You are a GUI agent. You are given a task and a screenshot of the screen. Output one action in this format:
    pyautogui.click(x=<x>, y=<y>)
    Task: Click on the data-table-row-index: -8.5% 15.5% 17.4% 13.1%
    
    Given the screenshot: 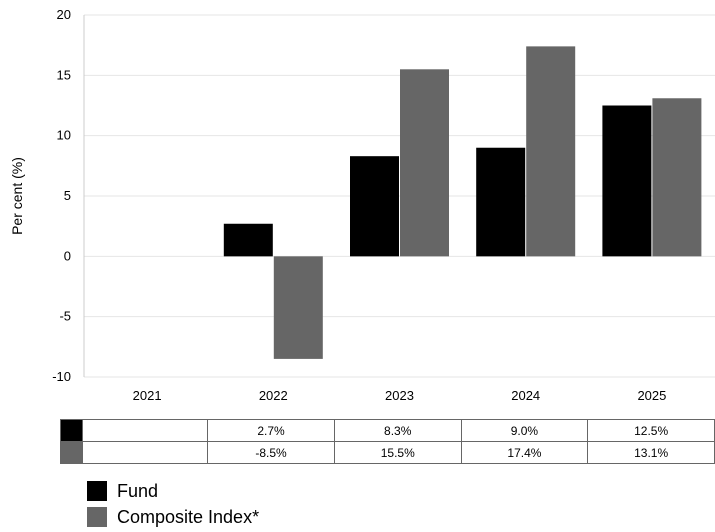 What is the action you would take?
    pyautogui.click(x=387, y=452)
    